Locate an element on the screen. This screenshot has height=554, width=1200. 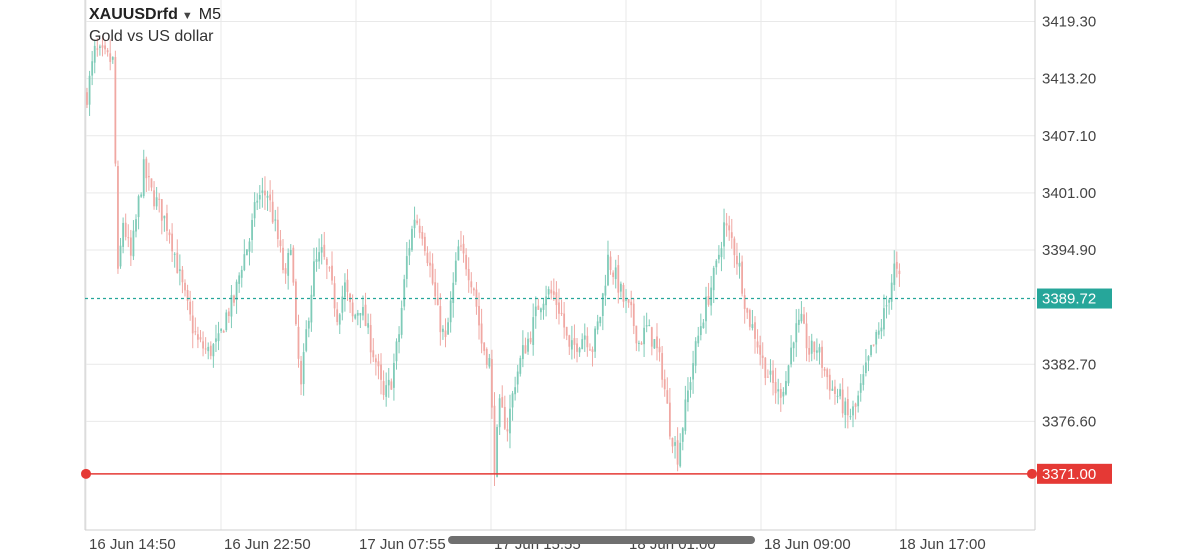
timeframe-label: M5 is located at coordinates (210, 14).